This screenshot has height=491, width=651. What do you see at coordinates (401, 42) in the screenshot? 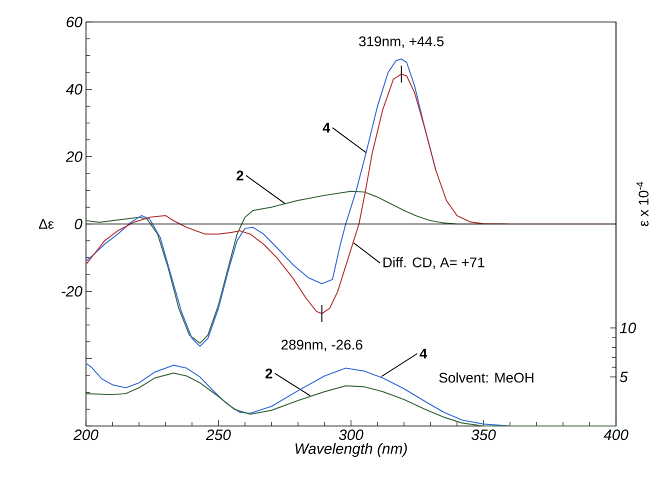
I see `annotation: 319nm, +44.5` at bounding box center [401, 42].